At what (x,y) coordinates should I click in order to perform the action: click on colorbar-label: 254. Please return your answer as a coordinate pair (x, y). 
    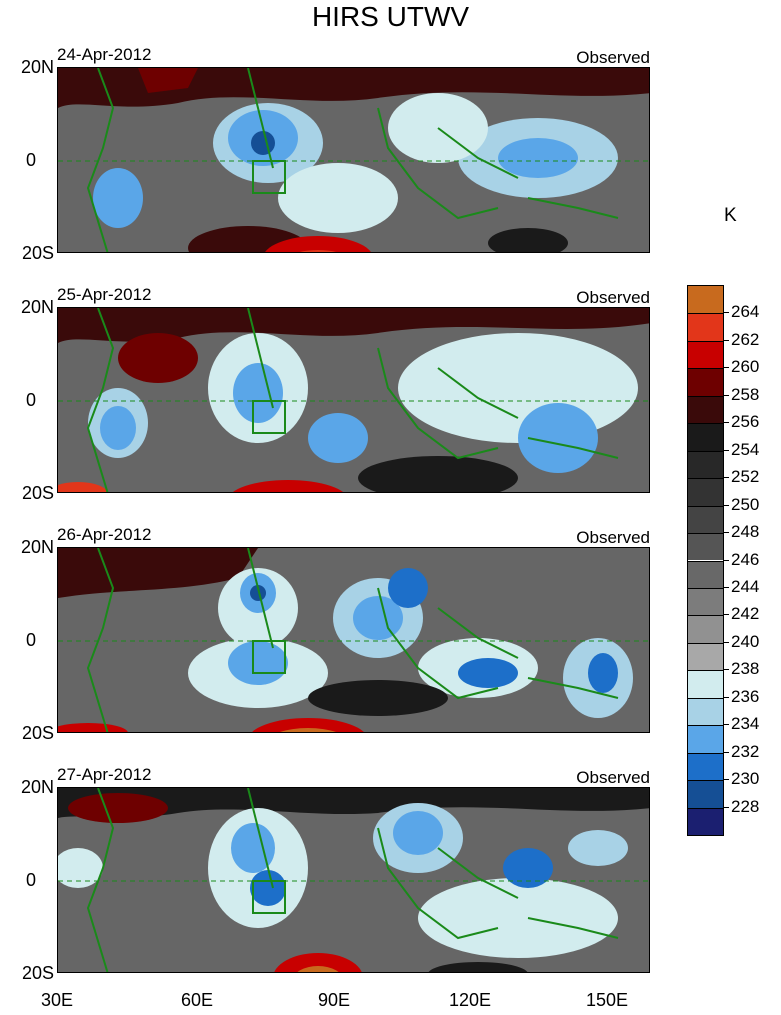
    Looking at the image, I should click on (745, 449).